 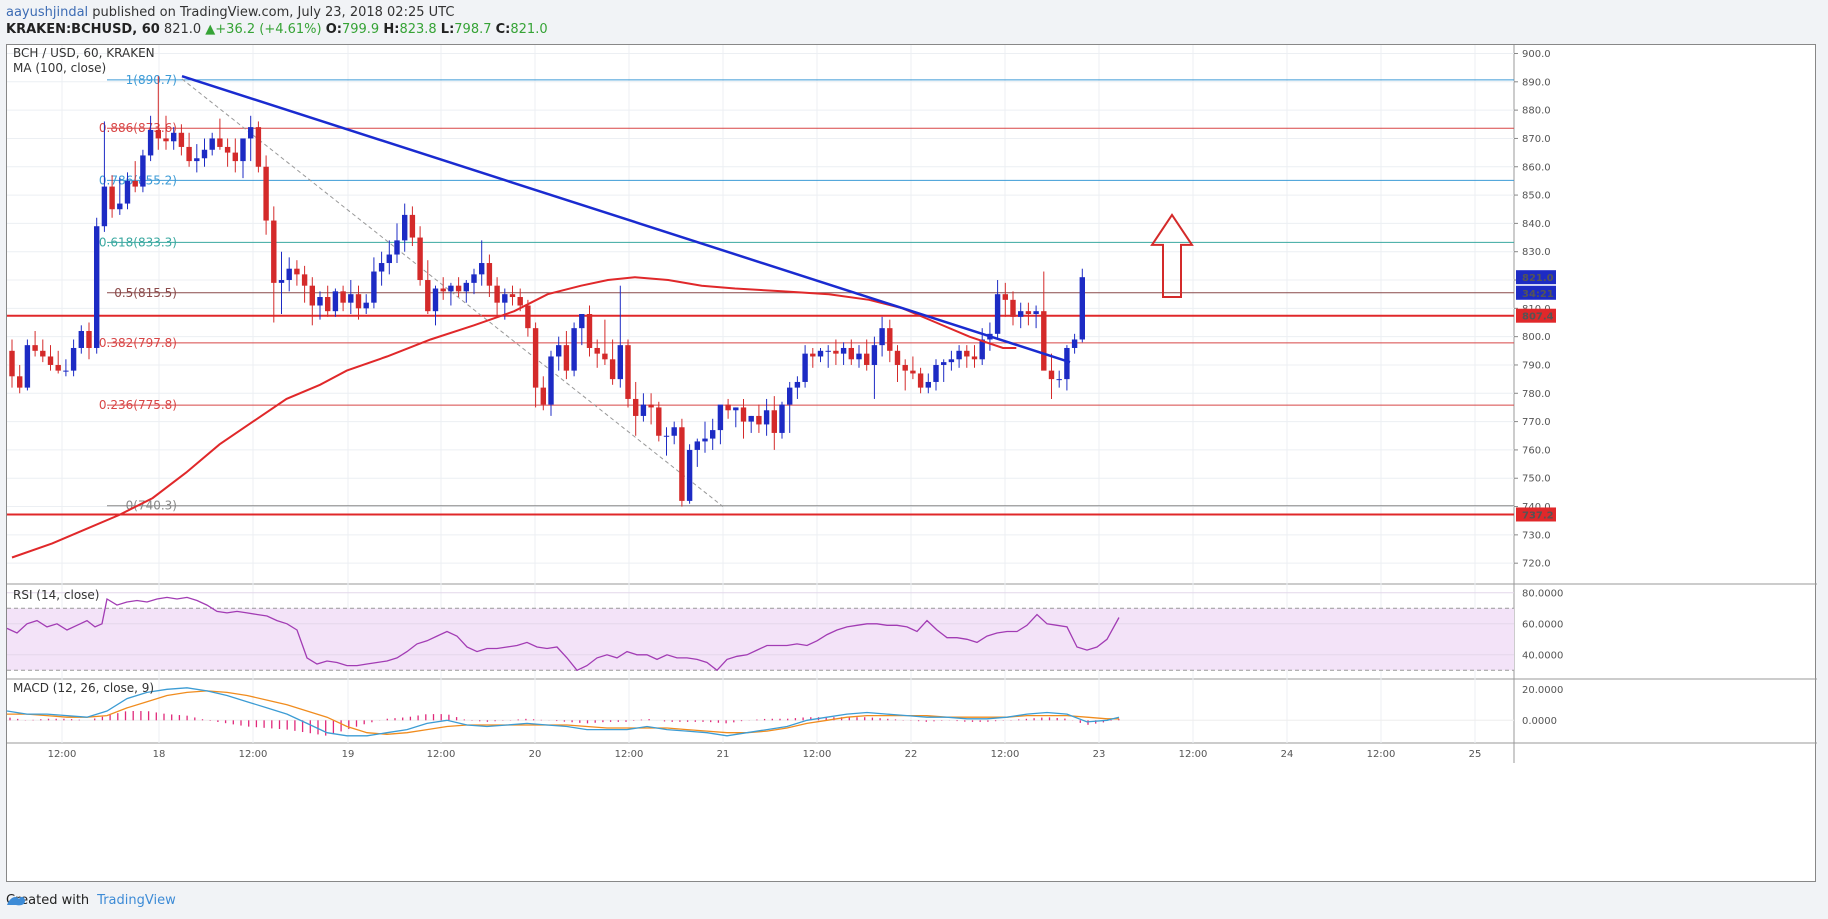 What do you see at coordinates (360, 29) in the screenshot?
I see `open-value: 799.9` at bounding box center [360, 29].